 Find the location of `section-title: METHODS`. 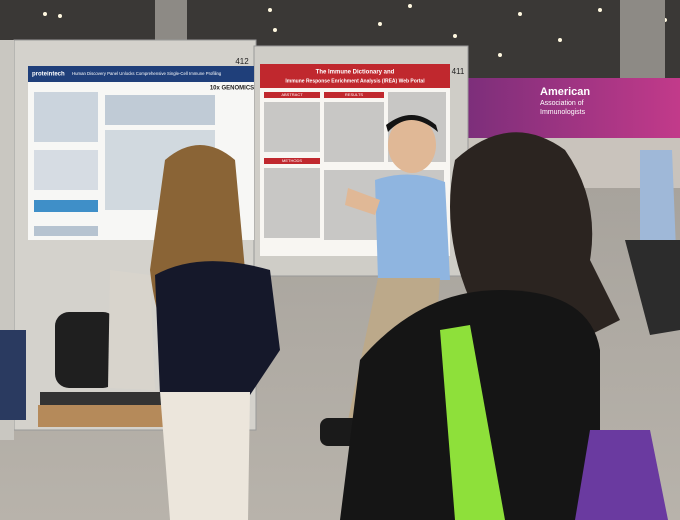

section-title: METHODS is located at coordinates (292, 160).